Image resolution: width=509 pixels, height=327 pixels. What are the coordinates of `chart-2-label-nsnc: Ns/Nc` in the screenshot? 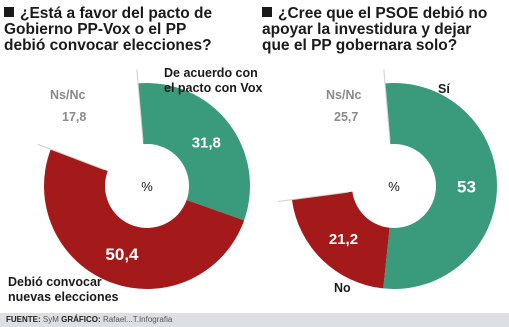 It's located at (344, 95).